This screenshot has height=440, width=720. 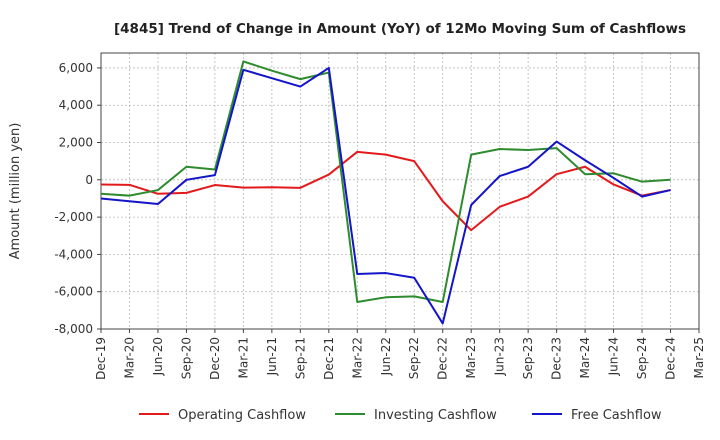 I want to click on x-tick-label: Sep-22, so click(x=414, y=358).